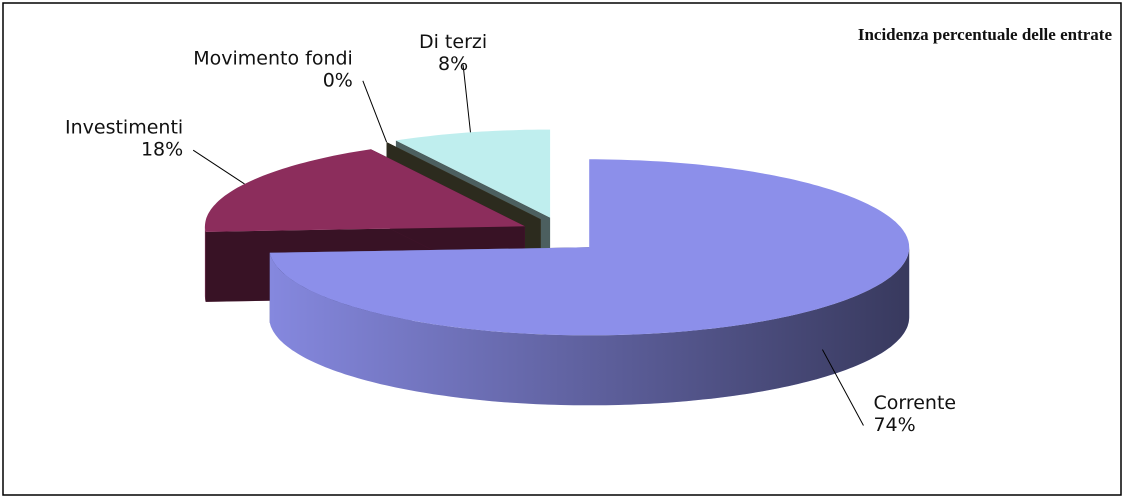  Describe the element at coordinates (124, 128) in the screenshot. I see `slice-label: Investimenti` at that location.